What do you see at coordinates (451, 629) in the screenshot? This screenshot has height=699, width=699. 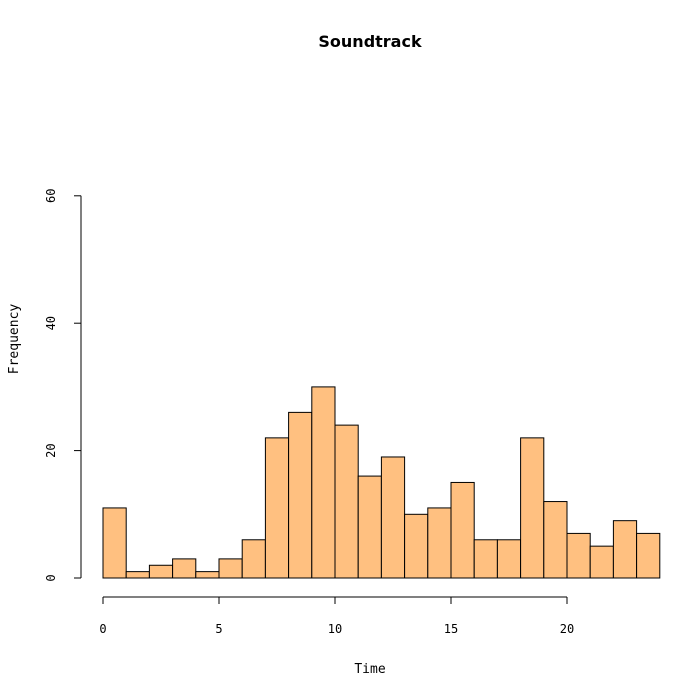 I see `x-tick-label: 15` at bounding box center [451, 629].